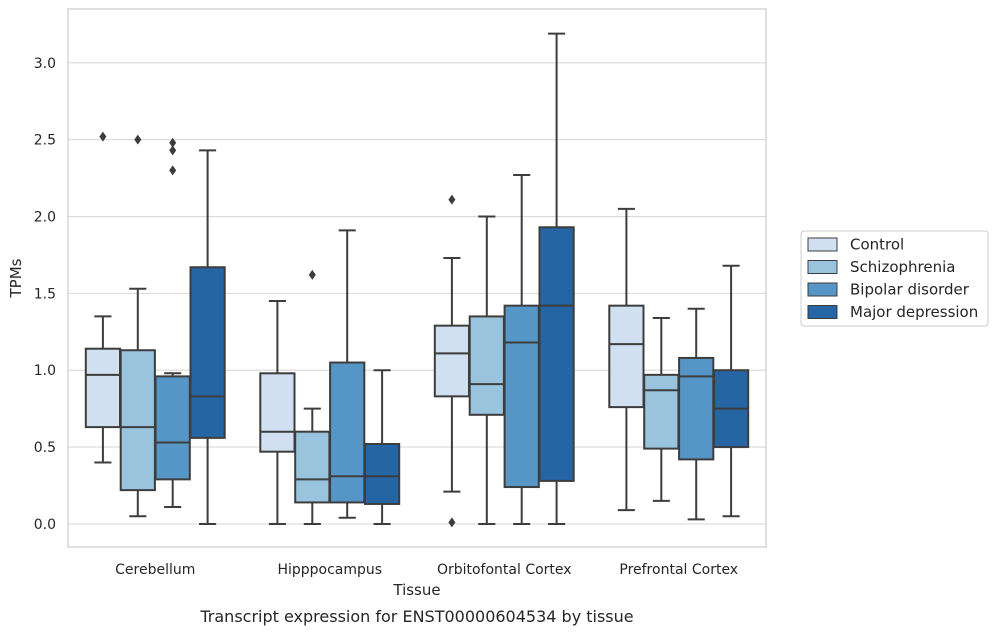 The width and height of the screenshot is (997, 634). I want to click on x-axis-label: Tissue, so click(416, 590).